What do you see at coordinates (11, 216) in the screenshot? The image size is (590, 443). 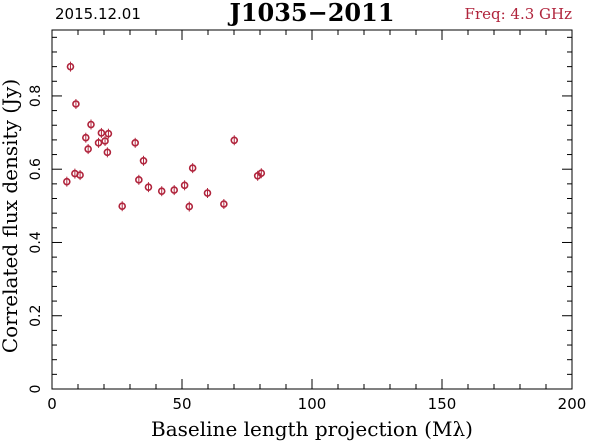 I see `y-axis-label: Correlated flux density (Jy)` at bounding box center [11, 216].